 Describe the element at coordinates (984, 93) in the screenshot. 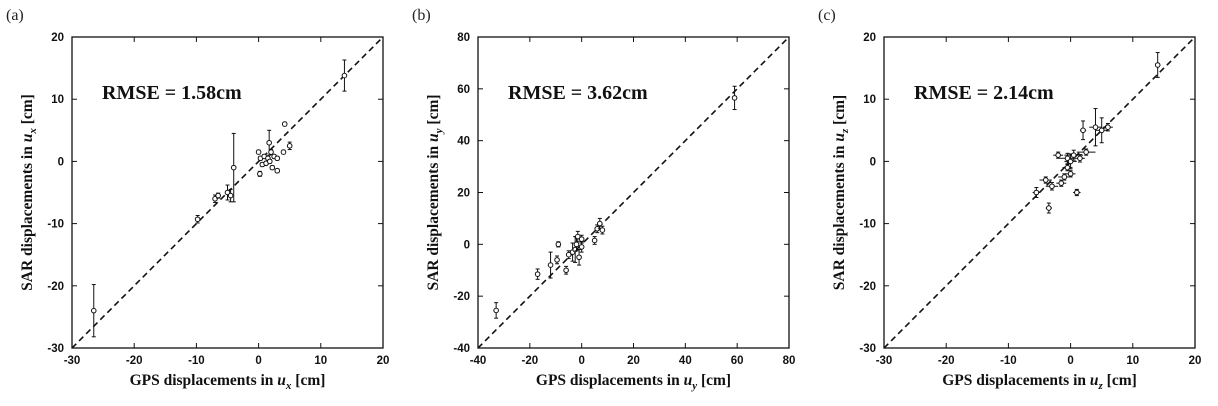

I see `rmse-annotation: RMSE = 2.14cm` at that location.